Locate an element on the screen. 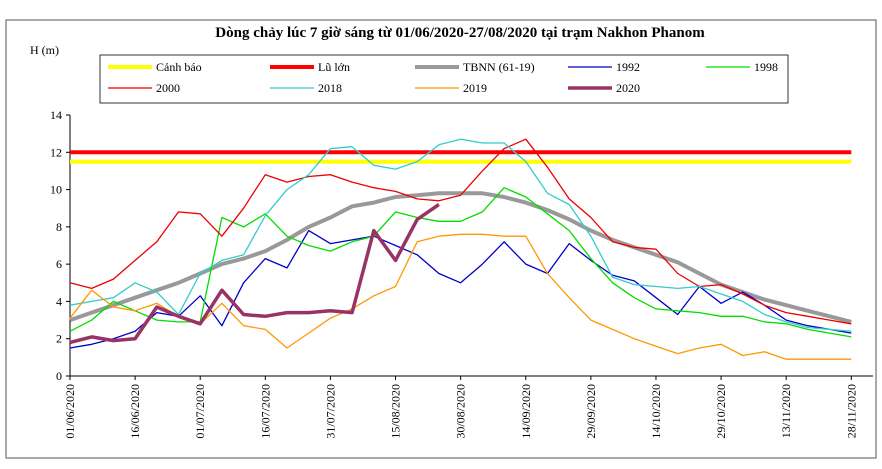 Image resolution: width=882 pixels, height=469 pixels. y-tick-label: 14 is located at coordinates (56, 115).